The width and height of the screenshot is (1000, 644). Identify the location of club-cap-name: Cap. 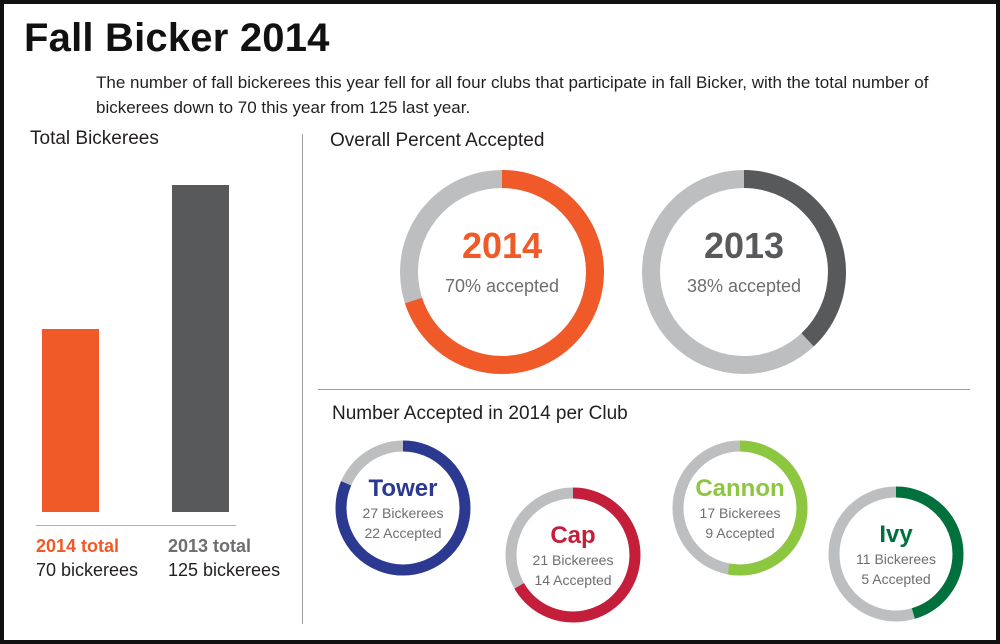
(572, 535).